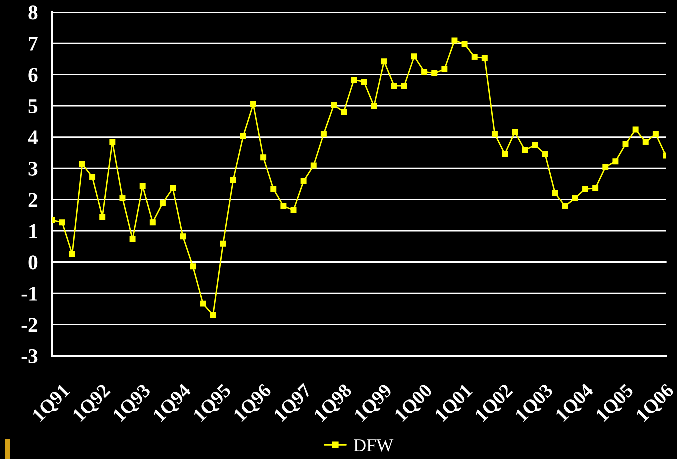 Image resolution: width=677 pixels, height=459 pixels. What do you see at coordinates (30, 325) in the screenshot?
I see `y-tick-label: -2` at bounding box center [30, 325].